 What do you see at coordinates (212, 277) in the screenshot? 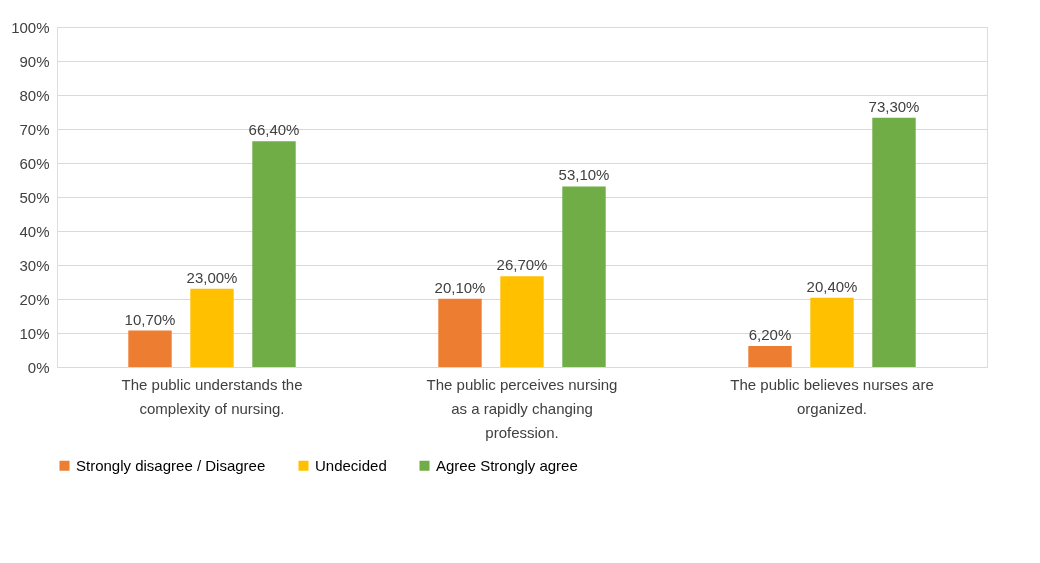
I see `data-label: 23,00%` at bounding box center [212, 277].